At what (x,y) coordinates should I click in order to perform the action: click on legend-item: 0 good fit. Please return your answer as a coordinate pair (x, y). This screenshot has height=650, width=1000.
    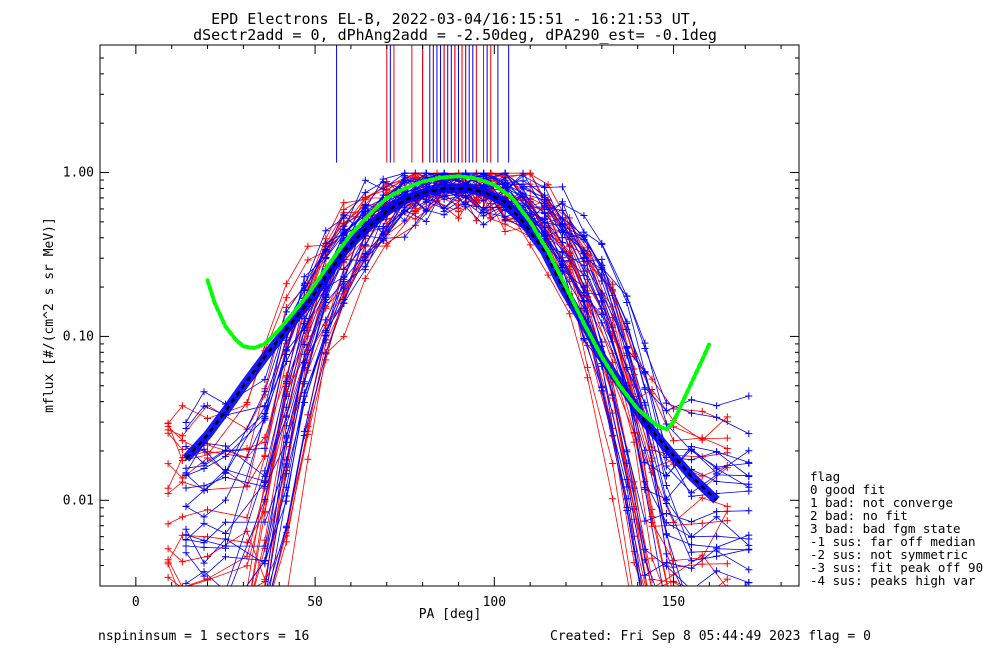
    Looking at the image, I should click on (847, 489).